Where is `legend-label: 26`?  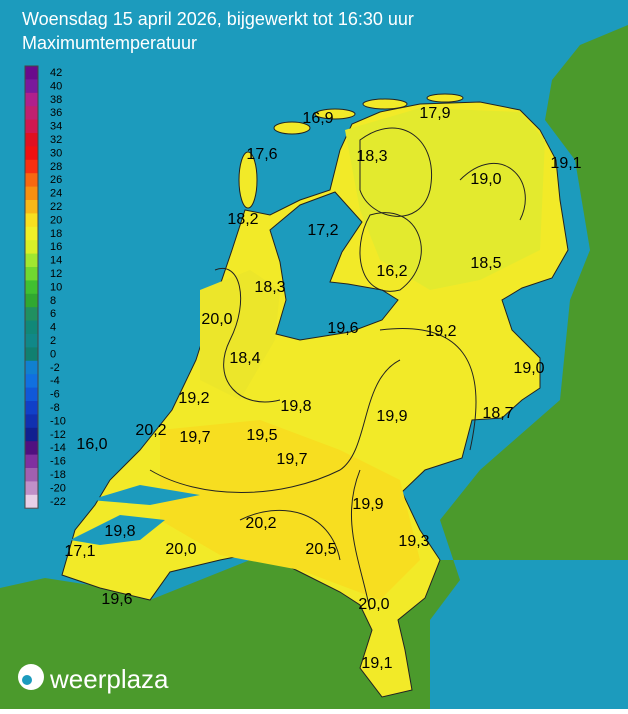
legend-label: 26 is located at coordinates (56, 180).